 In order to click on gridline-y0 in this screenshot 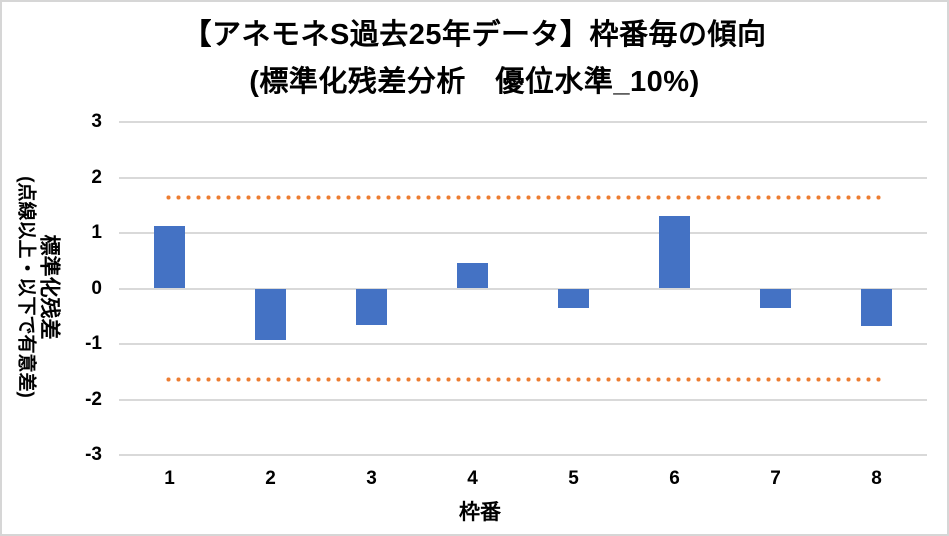, I will do `click(523, 288)`.